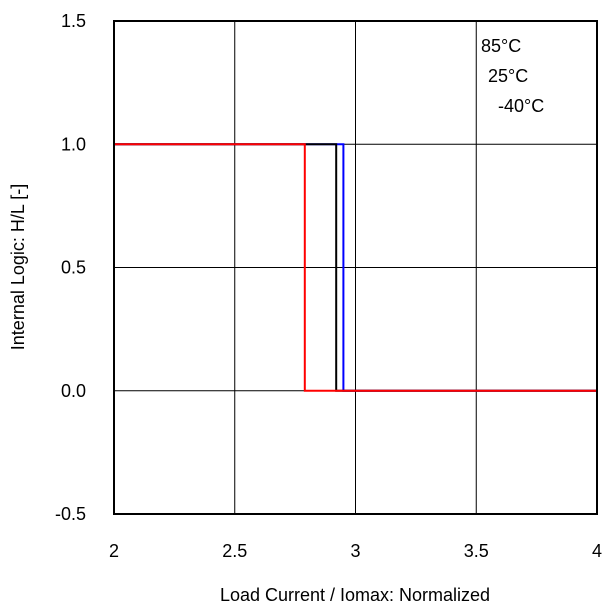  I want to click on y-axis-title: Internal Logic: H/L [-], so click(18, 267).